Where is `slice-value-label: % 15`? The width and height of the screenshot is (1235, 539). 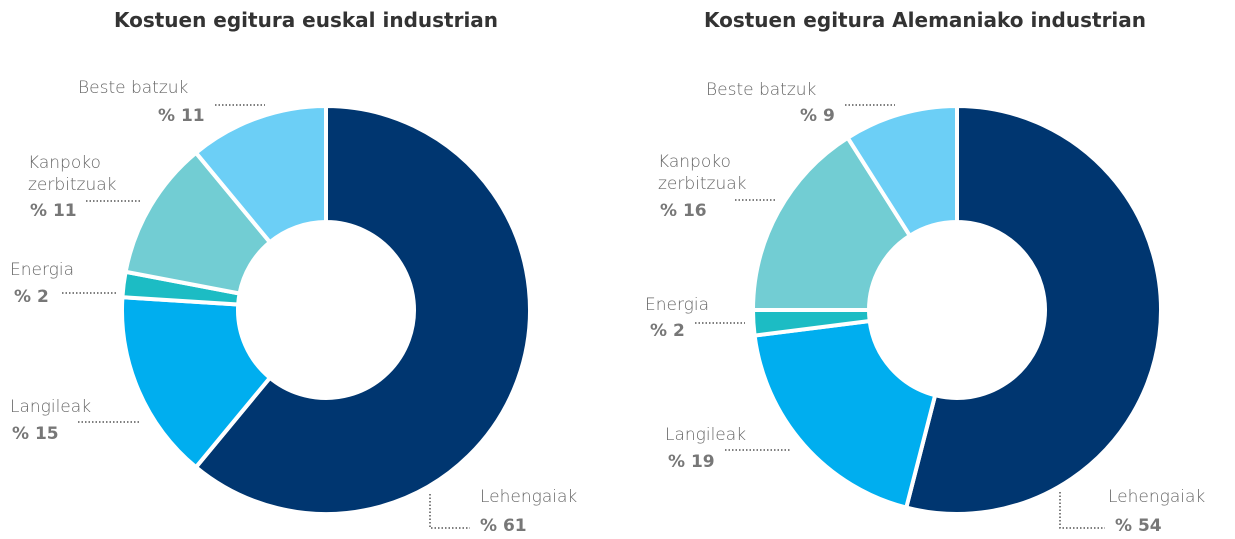 slice-value-label: % 15 is located at coordinates (35, 434).